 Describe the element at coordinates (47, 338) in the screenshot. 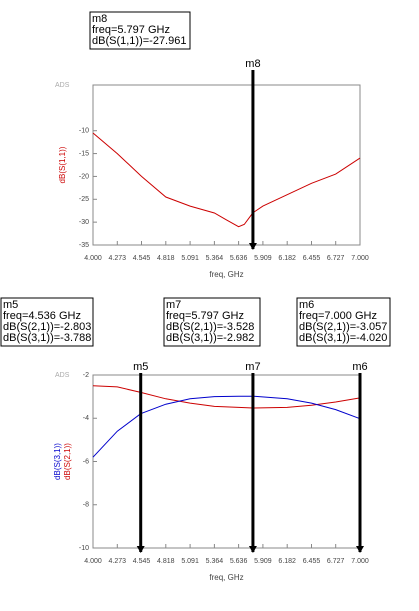

I see `marker-readout: dB(S(3,1))=-3.788` at that location.